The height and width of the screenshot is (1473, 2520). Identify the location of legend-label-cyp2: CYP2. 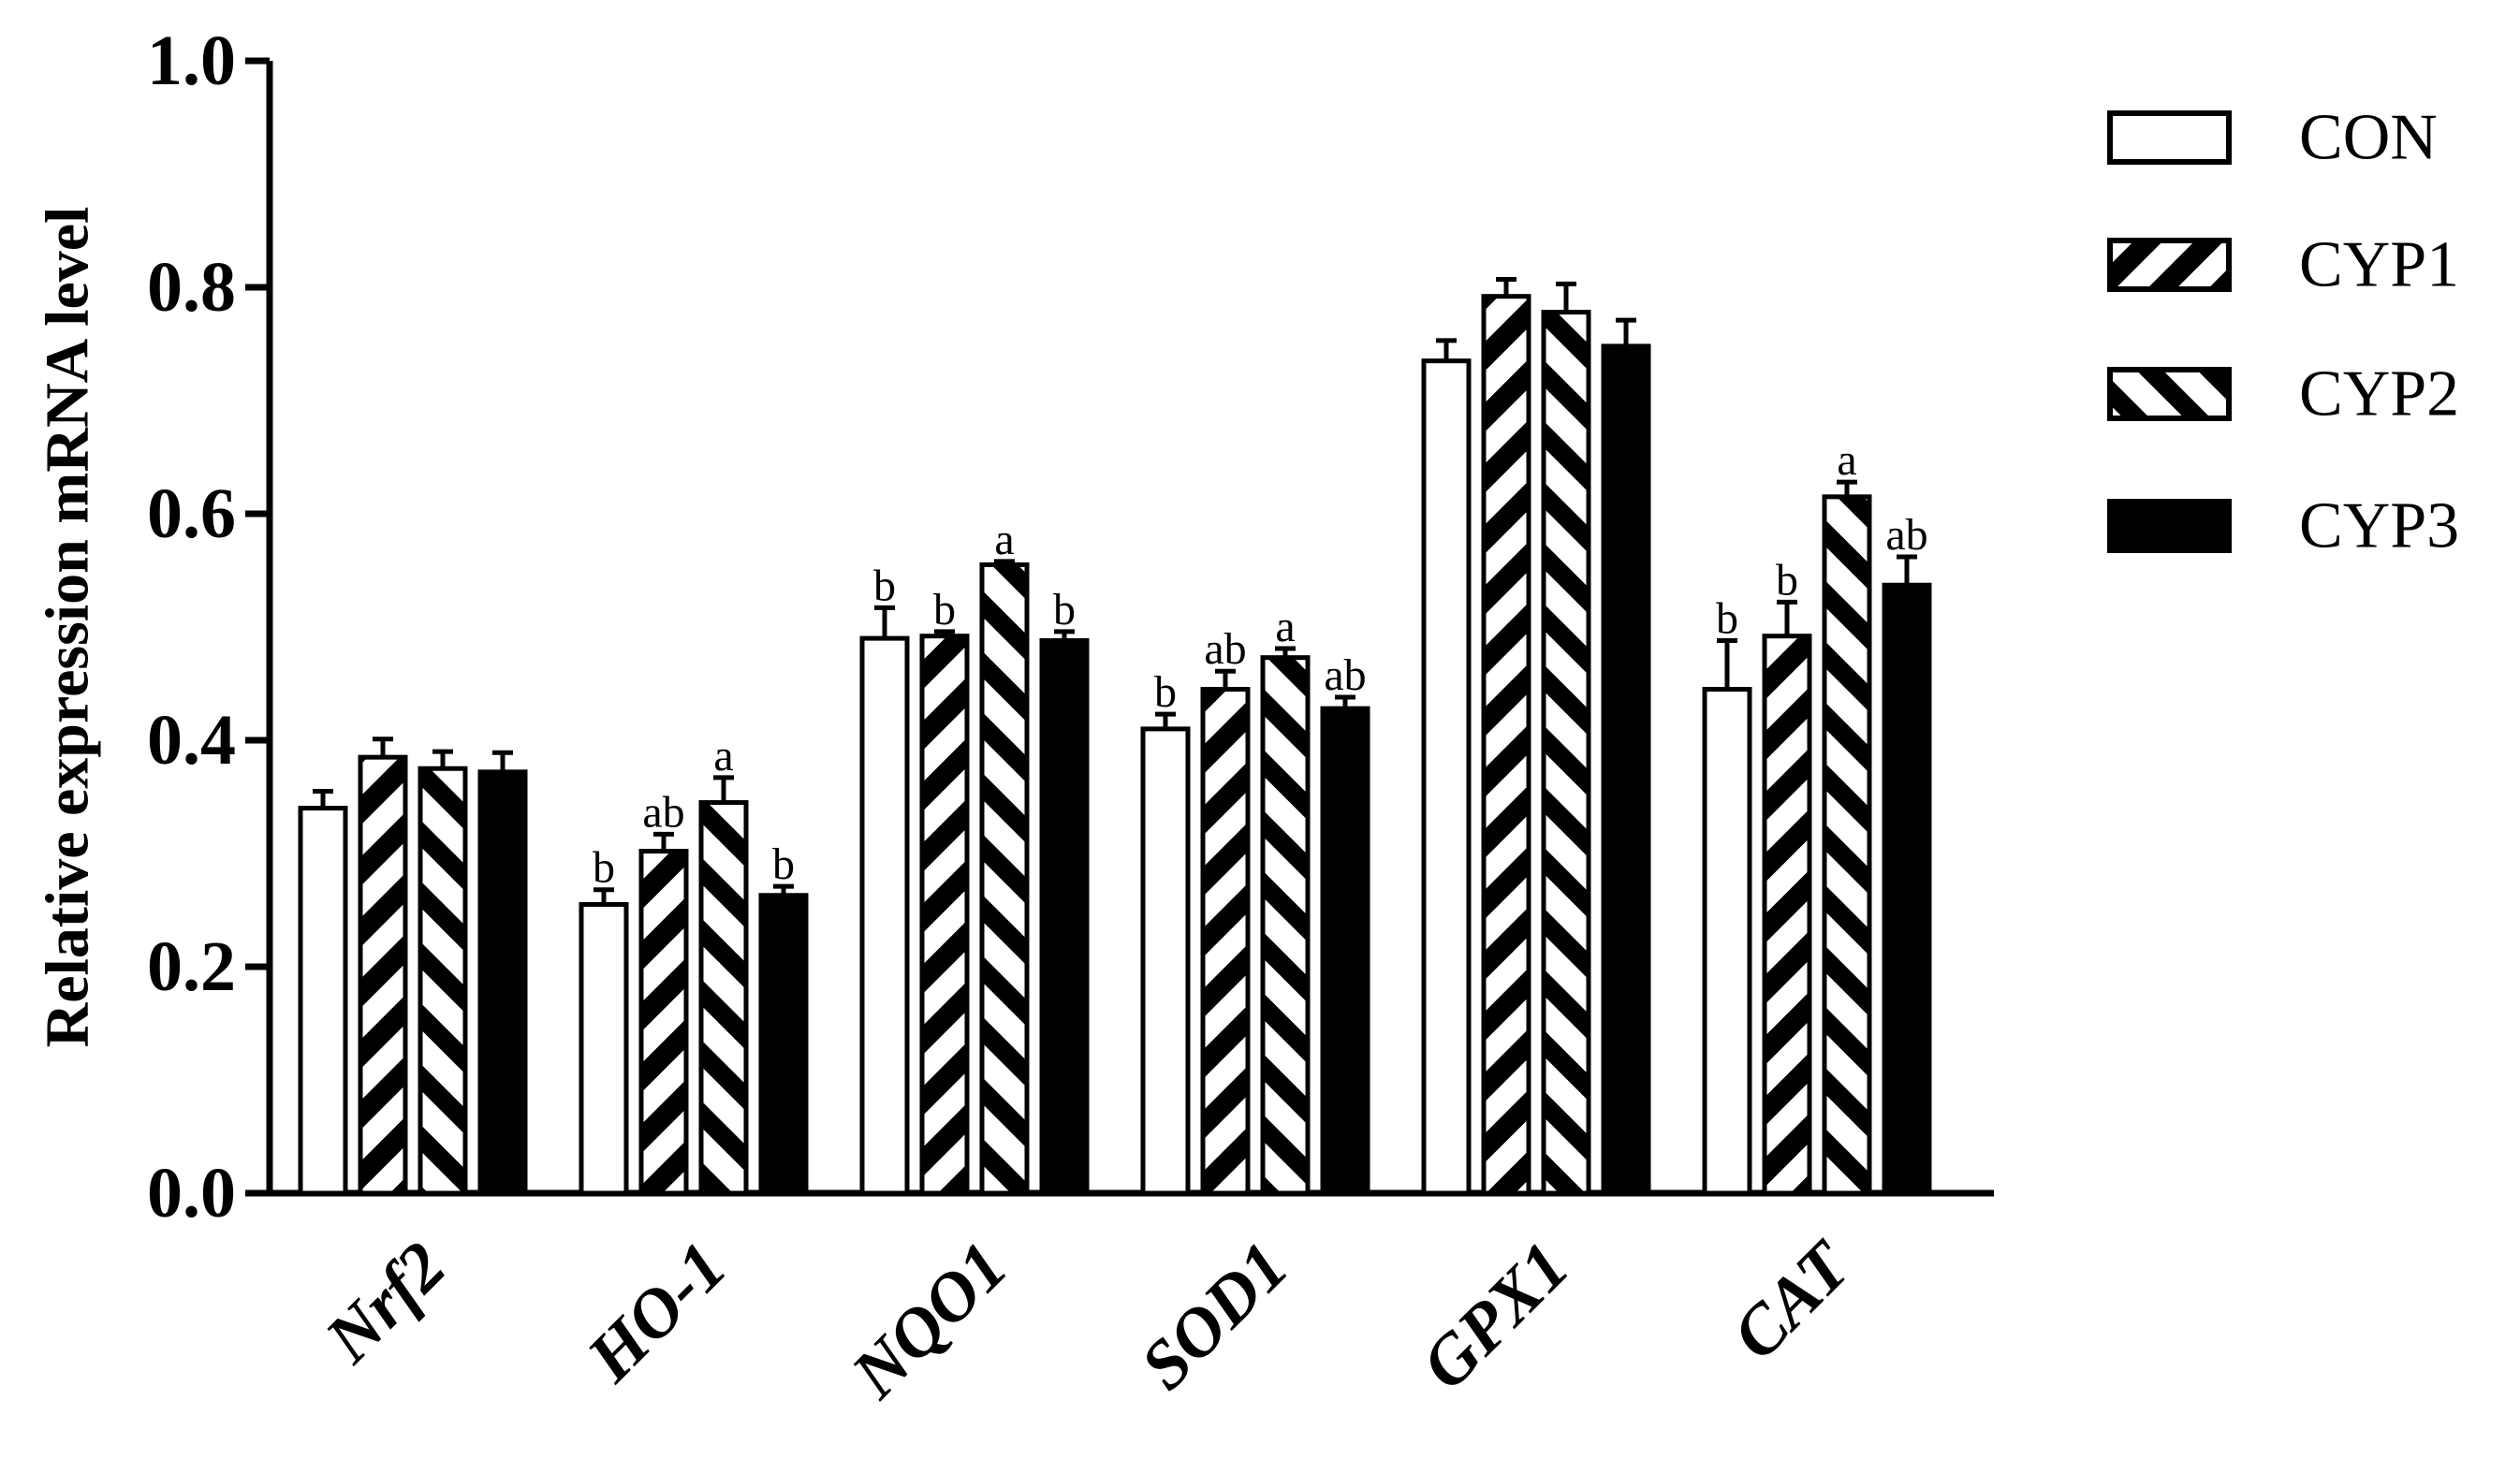
(2379, 394).